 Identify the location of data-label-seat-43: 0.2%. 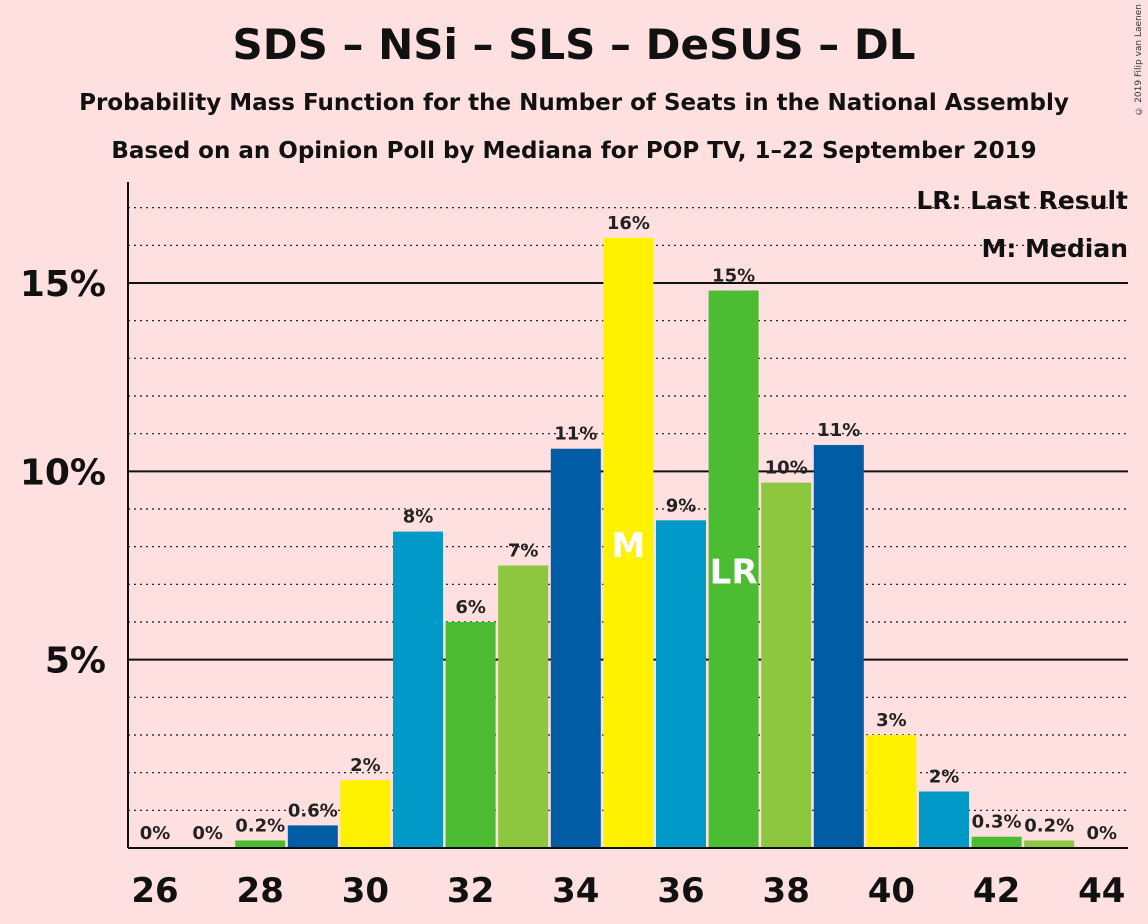
(1049, 825).